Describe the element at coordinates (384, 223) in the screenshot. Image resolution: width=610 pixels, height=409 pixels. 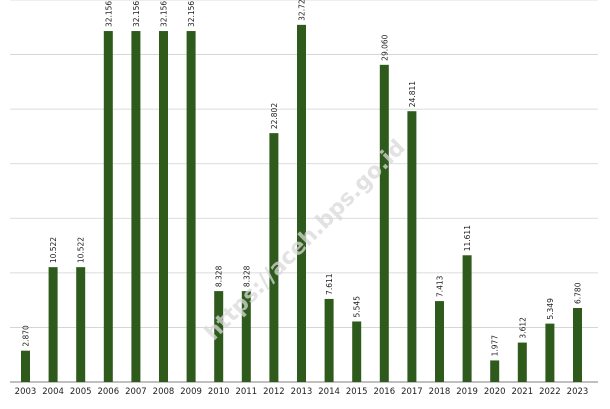
I see `bar-2016` at that location.